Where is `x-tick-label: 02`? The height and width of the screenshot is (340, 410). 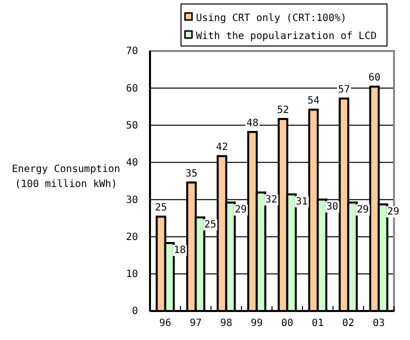 x-tick-label: 02 is located at coordinates (348, 324).